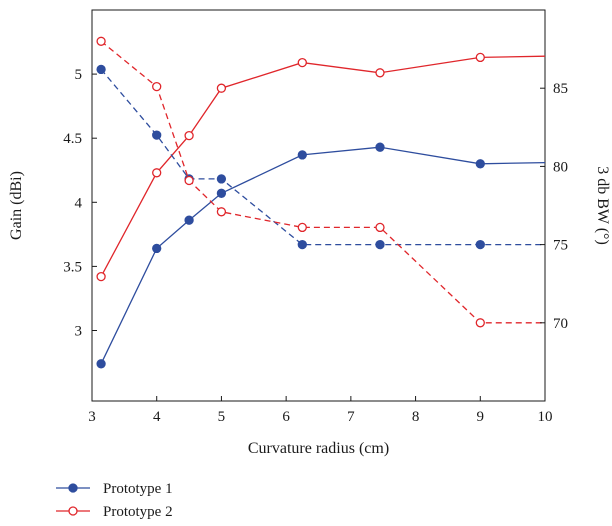 Image resolution: width=612 pixels, height=526 pixels. I want to click on x-tick-label: 6, so click(286, 417).